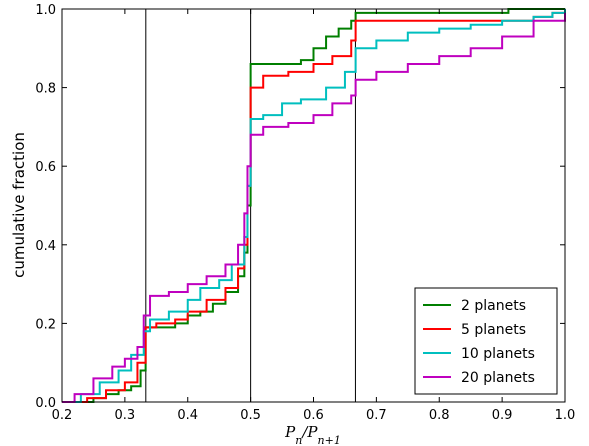 The height and width of the screenshot is (446, 589). Describe the element at coordinates (493, 330) in the screenshot. I see `legend-label: 5 planets` at that location.